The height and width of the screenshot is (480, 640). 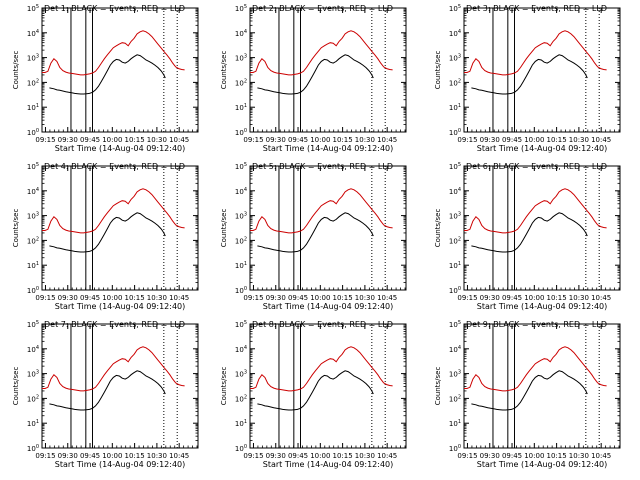 What do you see at coordinates (536, 166) in the screenshot?
I see `panel-title: Det 6: BLACK = Events, RED = LLD` at bounding box center [536, 166].